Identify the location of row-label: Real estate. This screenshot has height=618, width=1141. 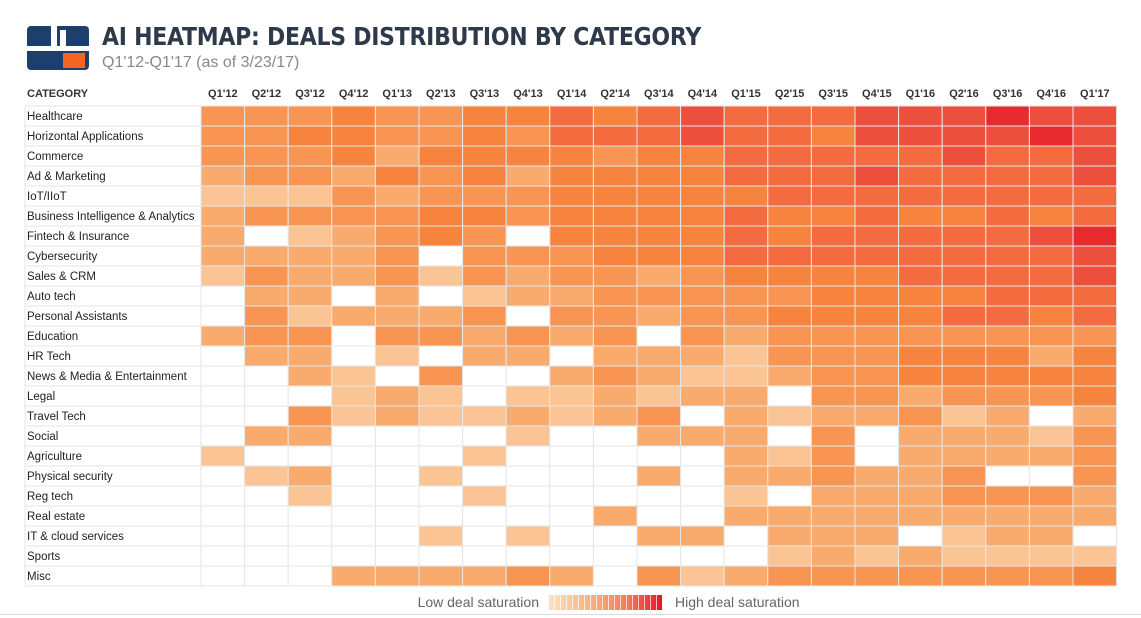
(56, 517).